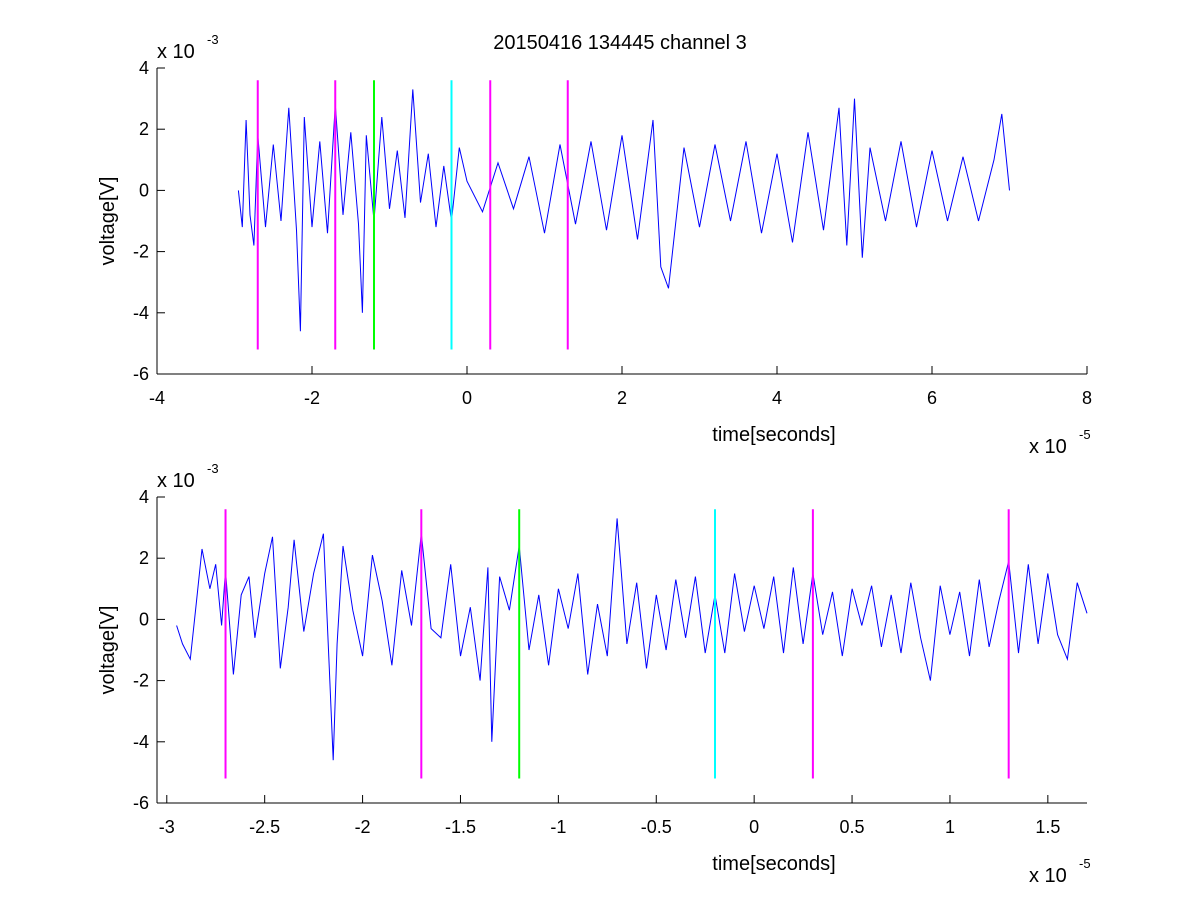 Image resolution: width=1200 pixels, height=901 pixels. I want to click on x-tick-label: 1.5, so click(1047, 827).